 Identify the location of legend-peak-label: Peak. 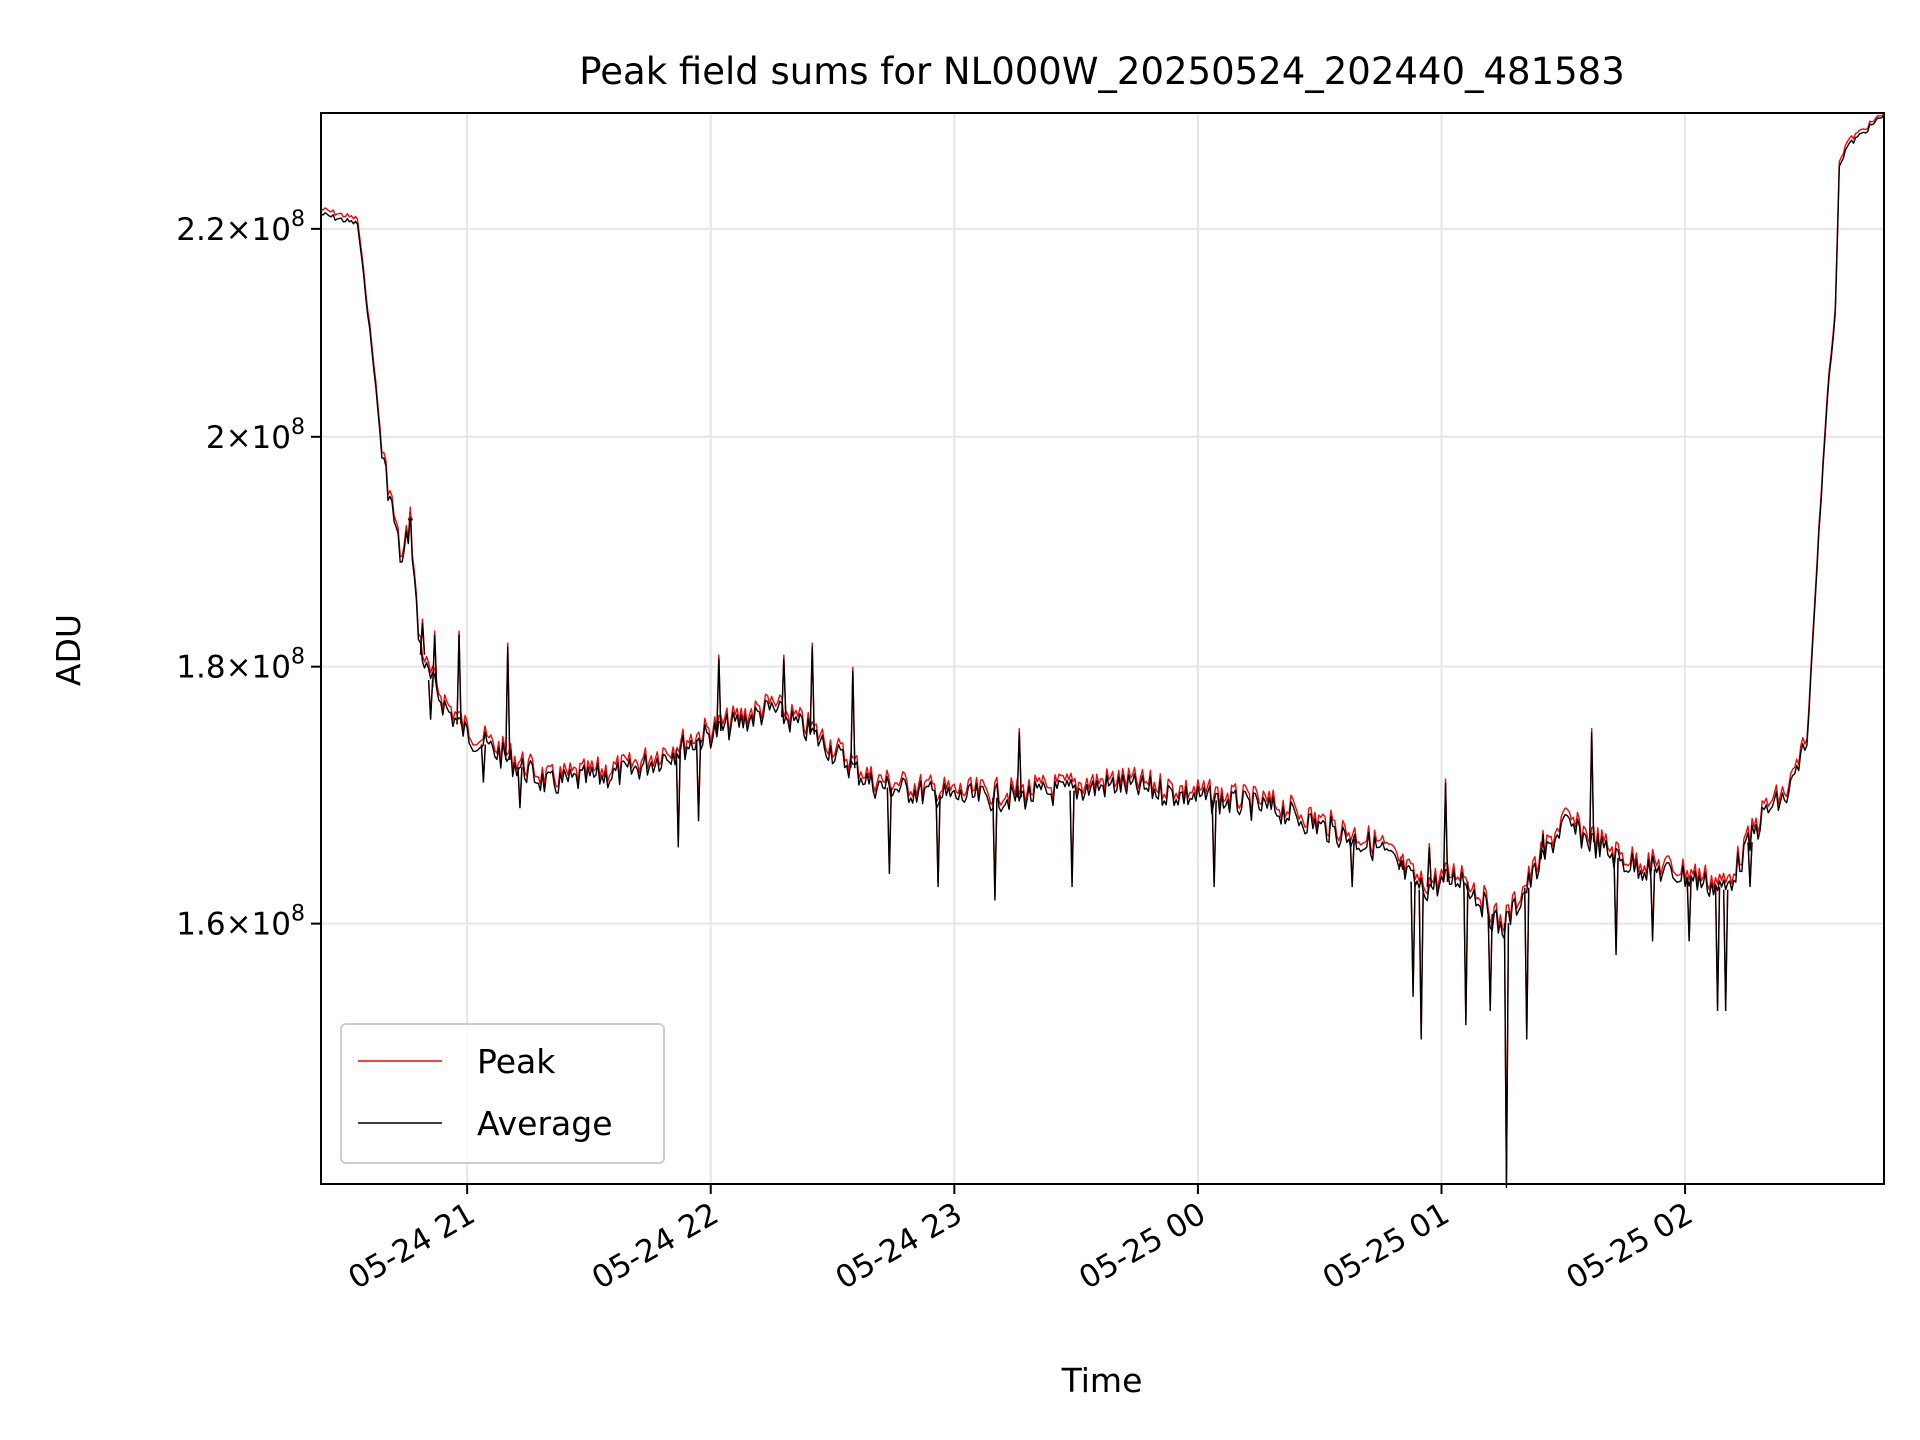
(516, 1061).